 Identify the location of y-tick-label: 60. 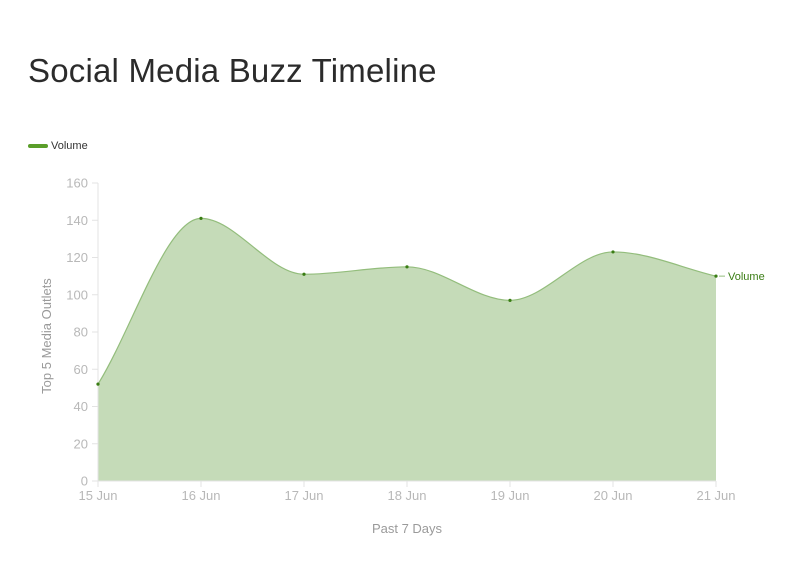
(81, 369).